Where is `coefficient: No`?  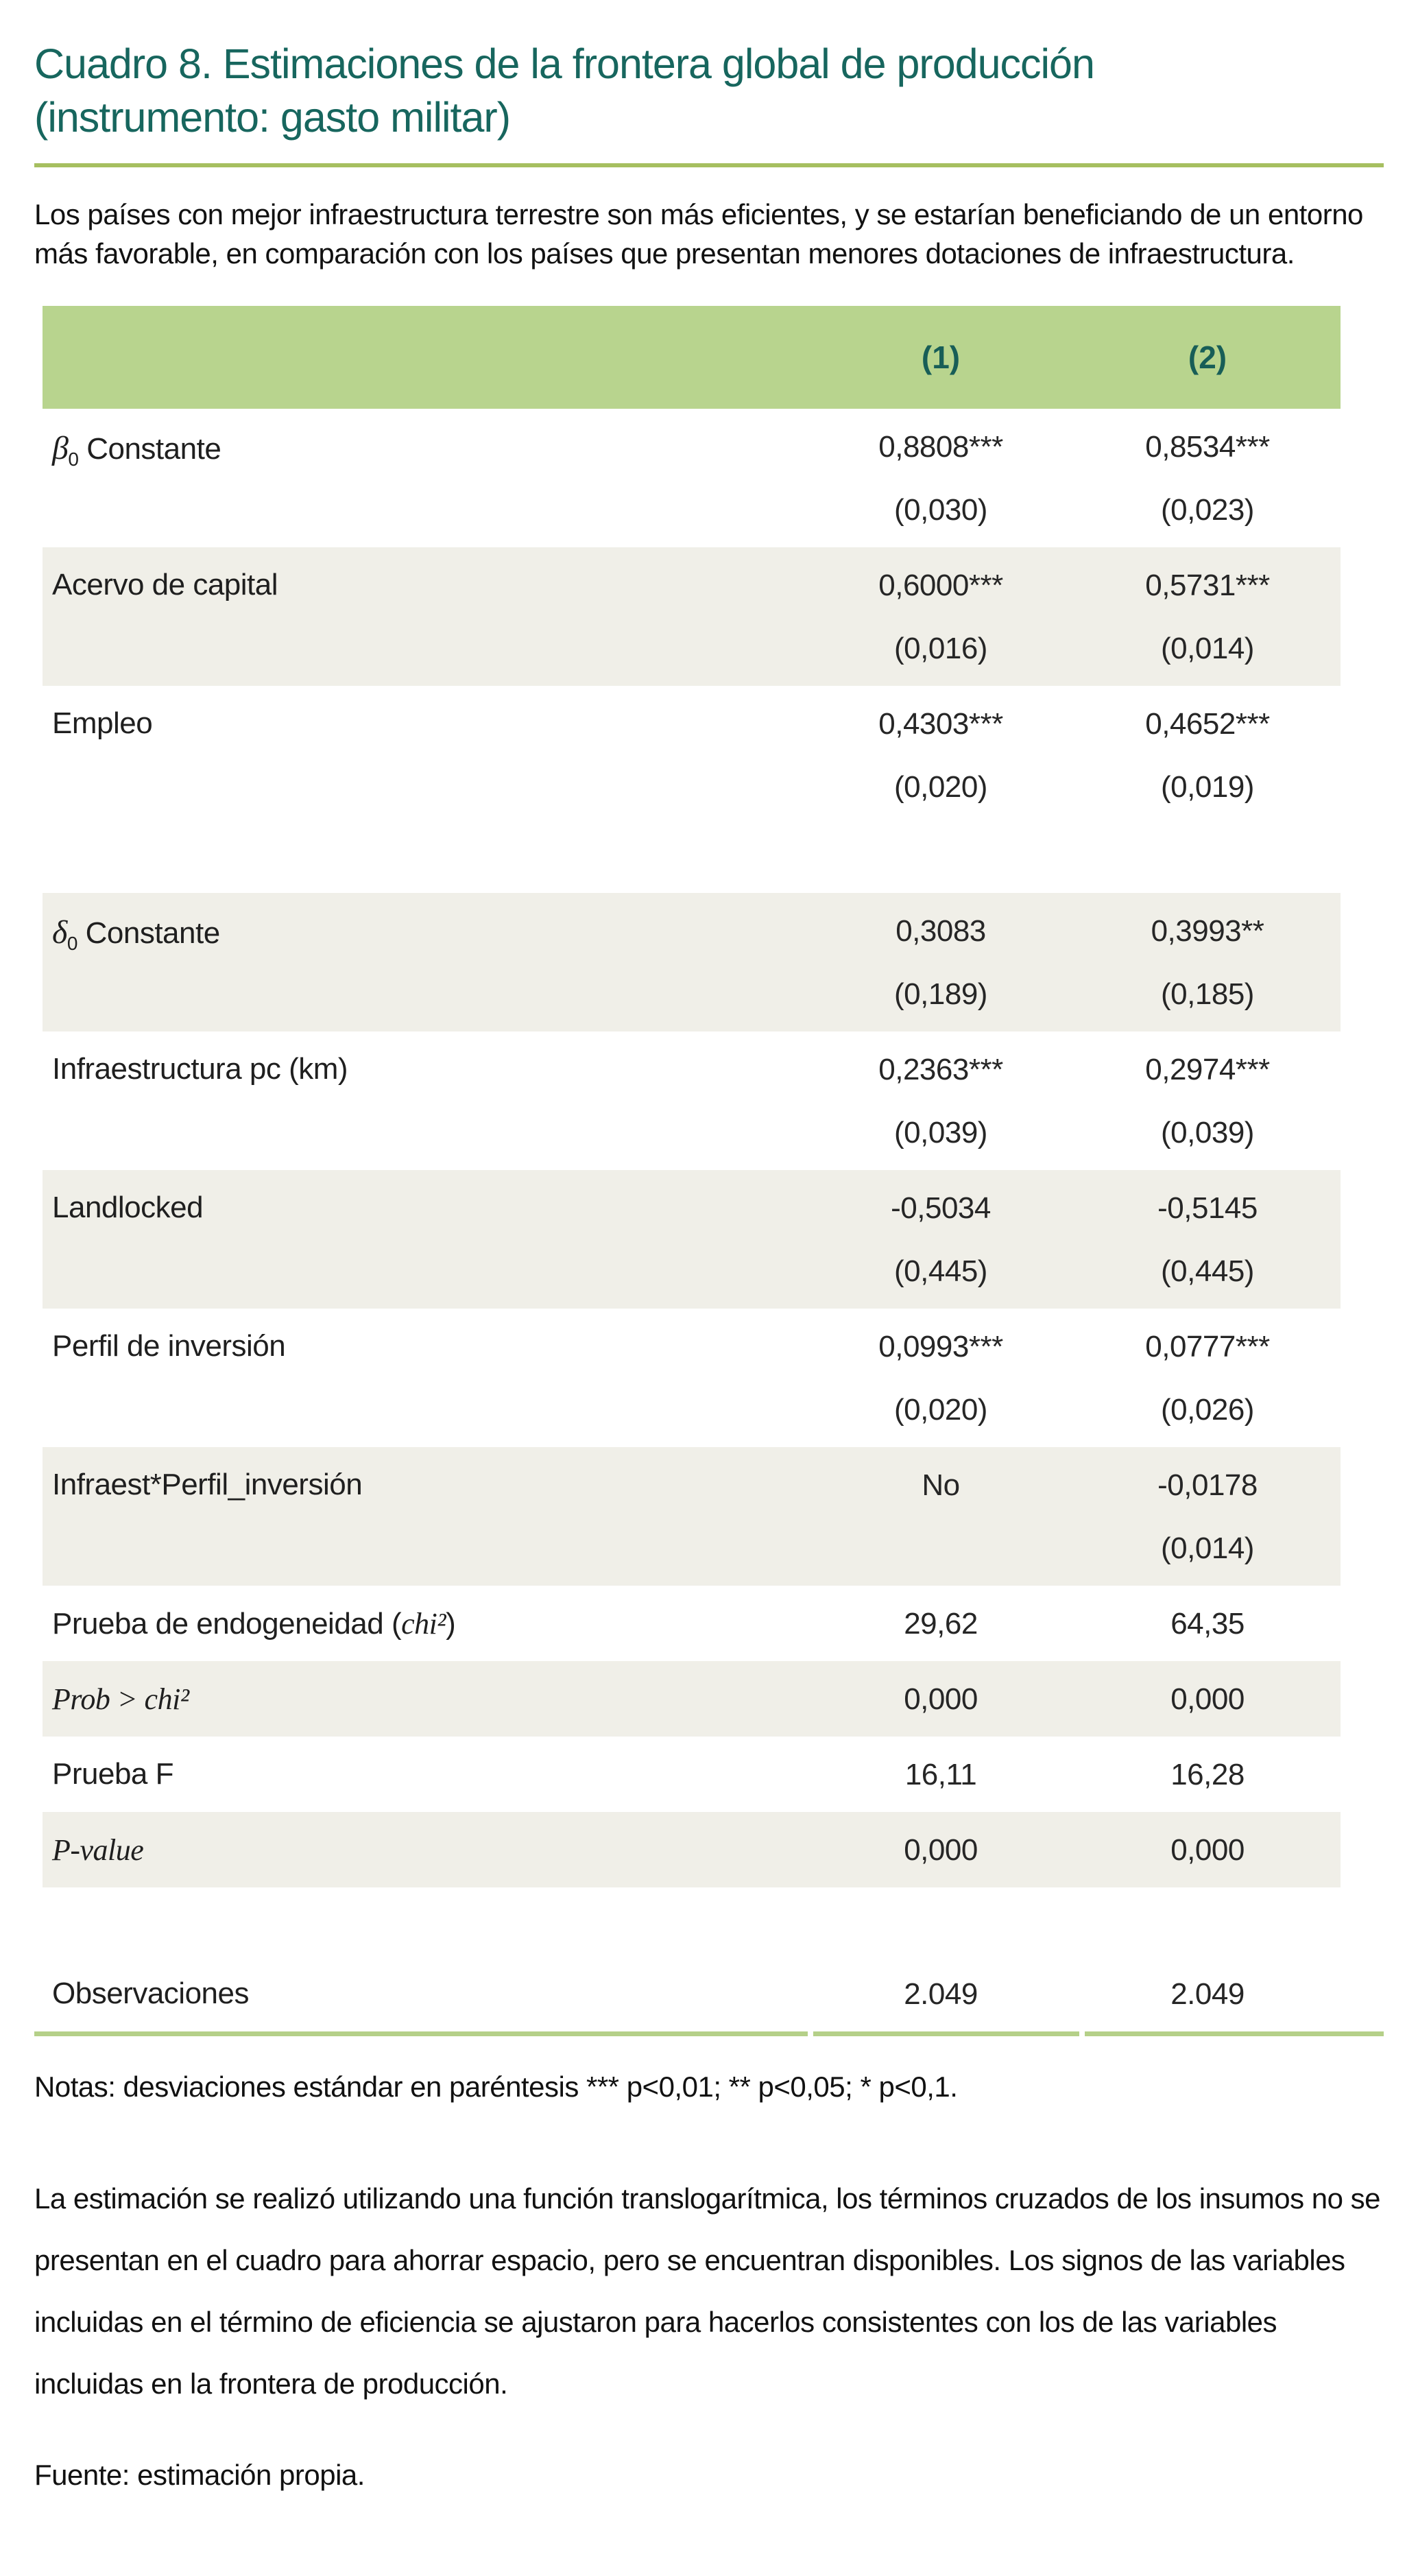
coefficient: No is located at coordinates (941, 1485).